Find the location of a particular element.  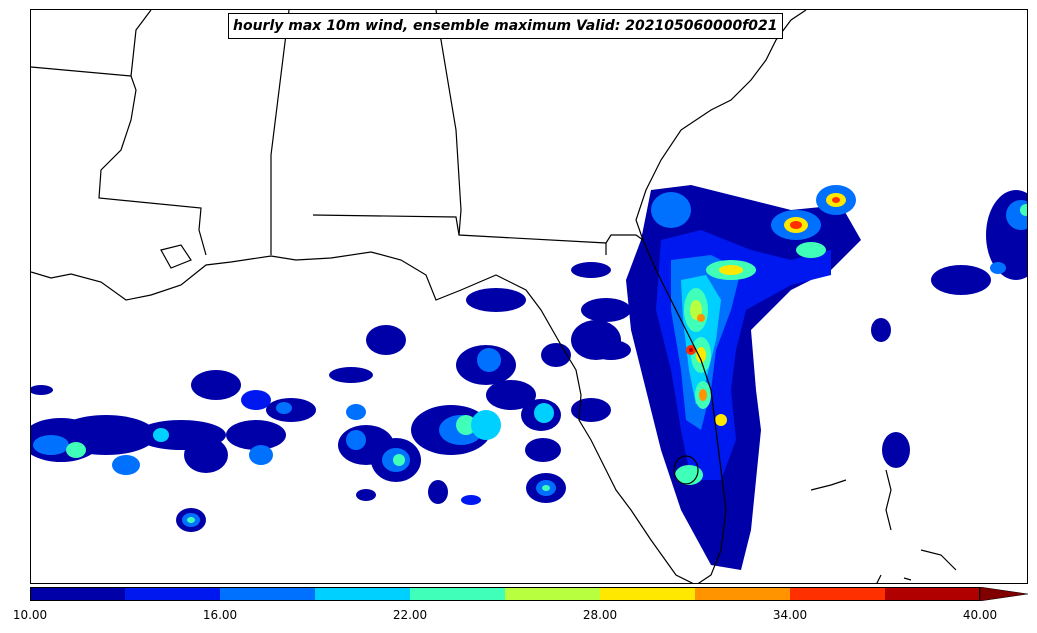

contour-cluster-central-gulf is located at coordinates (475, 383).